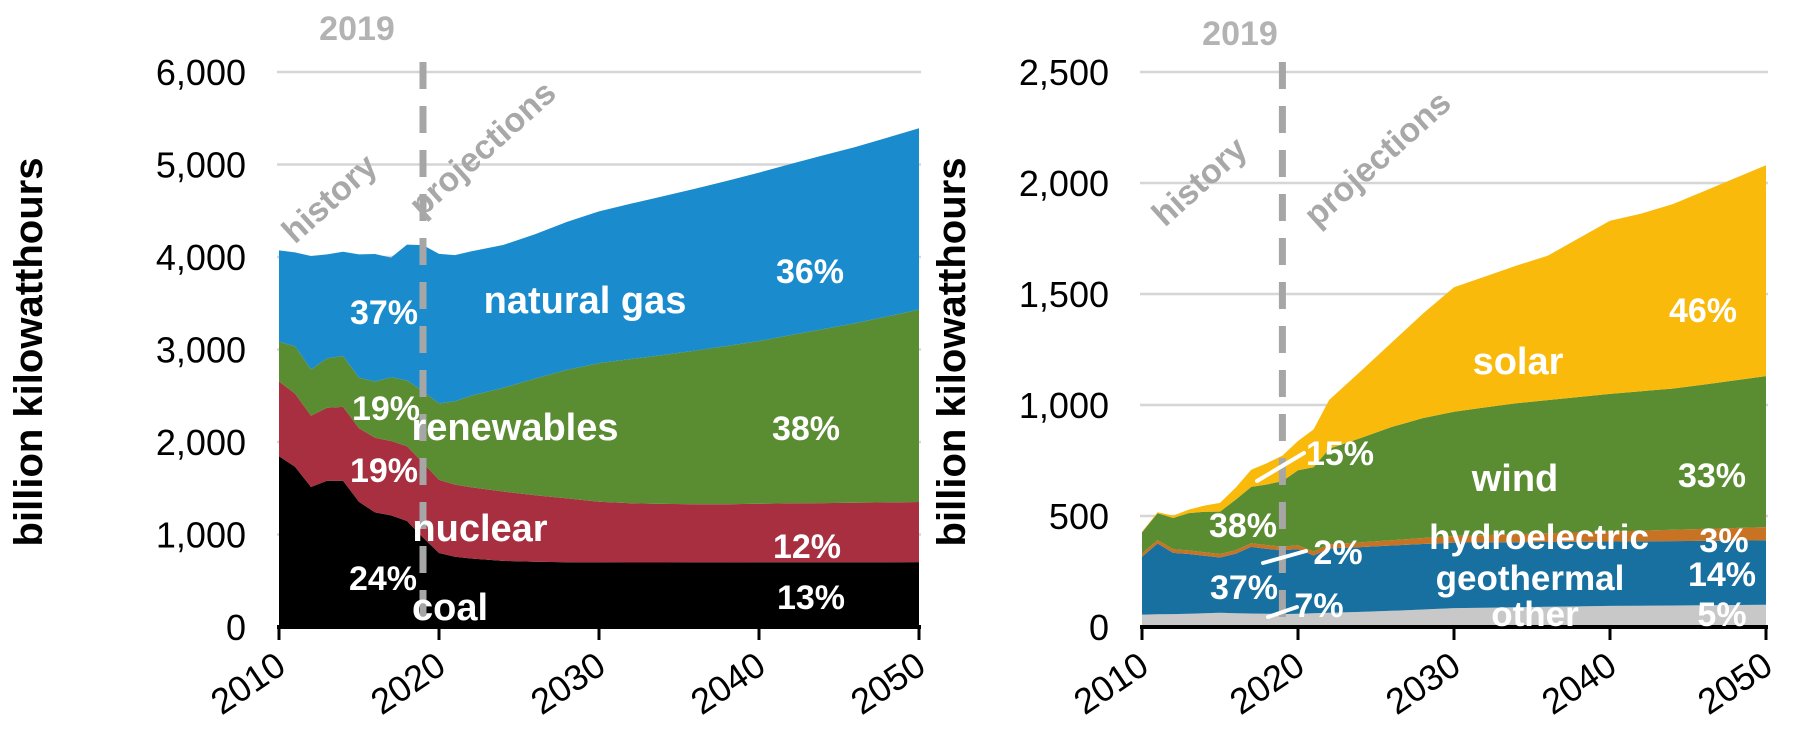 This screenshot has width=1796, height=755. I want to click on natural-gas-series-label: natural gas, so click(585, 301).